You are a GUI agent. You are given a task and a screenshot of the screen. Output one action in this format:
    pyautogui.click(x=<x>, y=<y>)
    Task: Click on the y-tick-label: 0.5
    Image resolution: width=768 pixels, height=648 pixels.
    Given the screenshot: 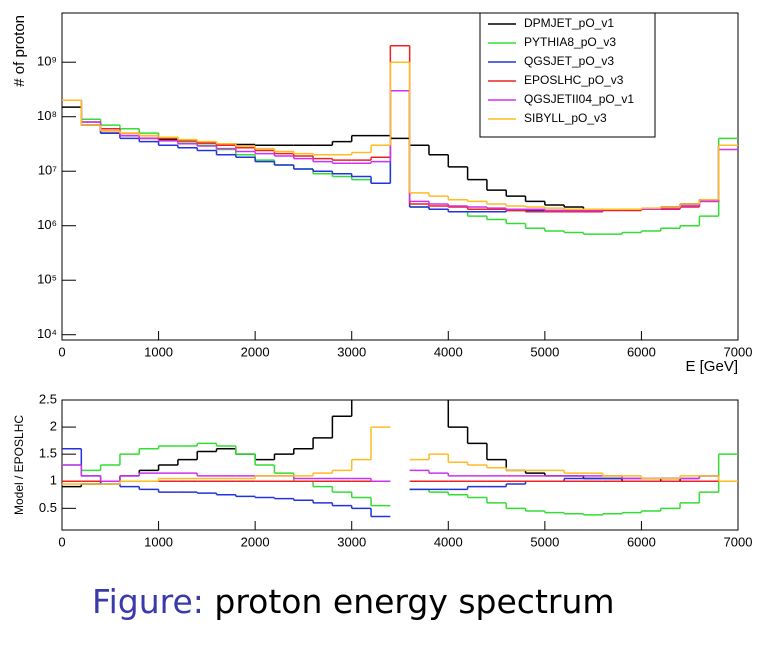 What is the action you would take?
    pyautogui.click(x=48, y=507)
    